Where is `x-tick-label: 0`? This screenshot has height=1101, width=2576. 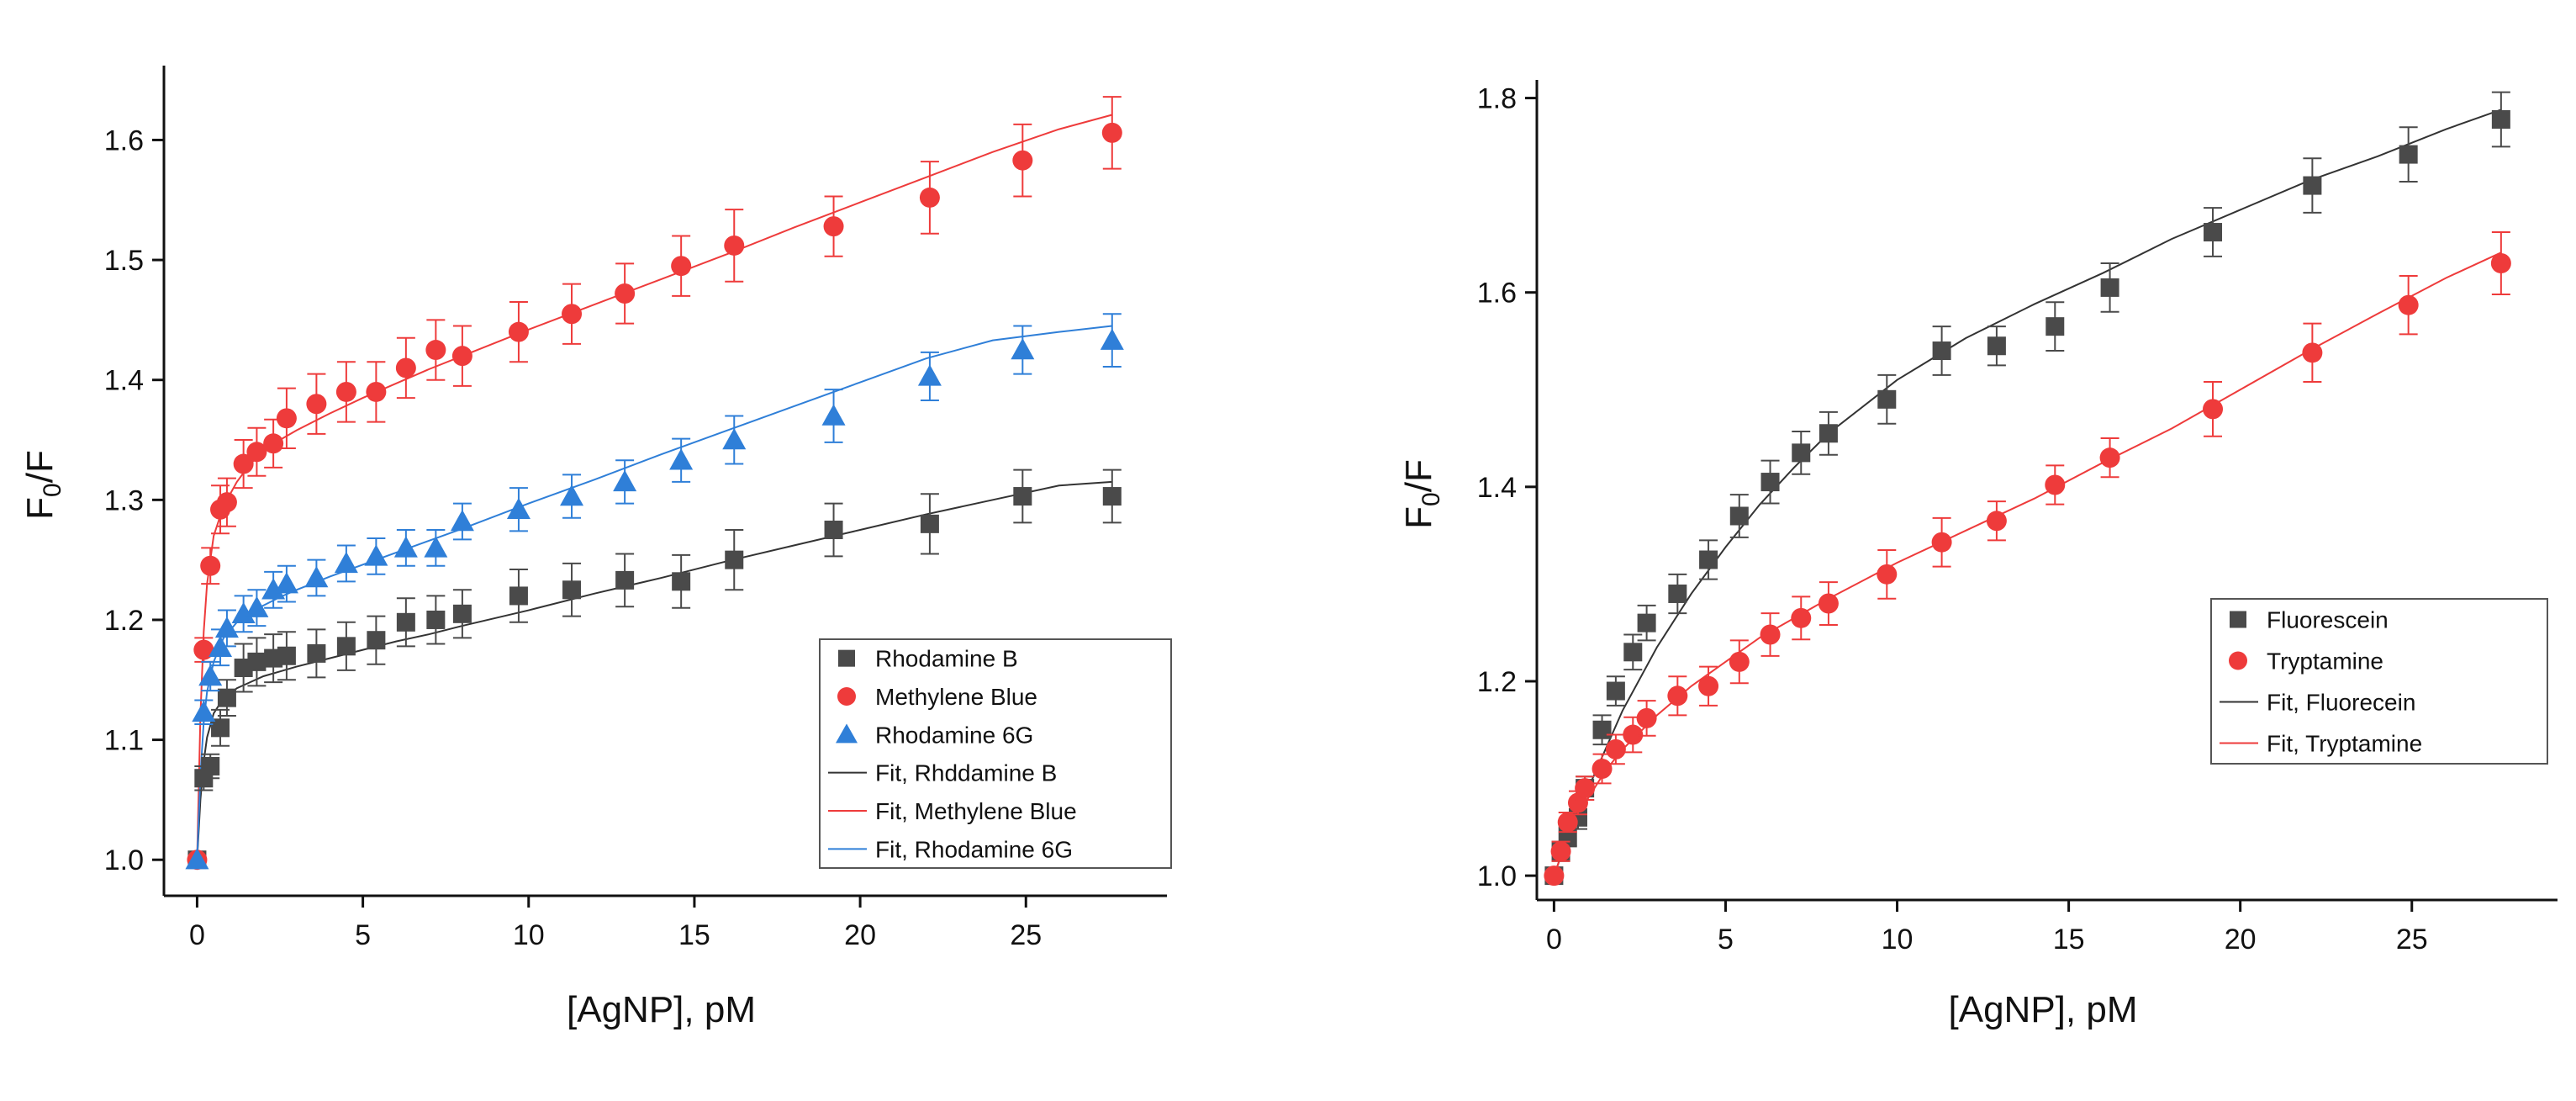 x-tick-label: 0 is located at coordinates (197, 935).